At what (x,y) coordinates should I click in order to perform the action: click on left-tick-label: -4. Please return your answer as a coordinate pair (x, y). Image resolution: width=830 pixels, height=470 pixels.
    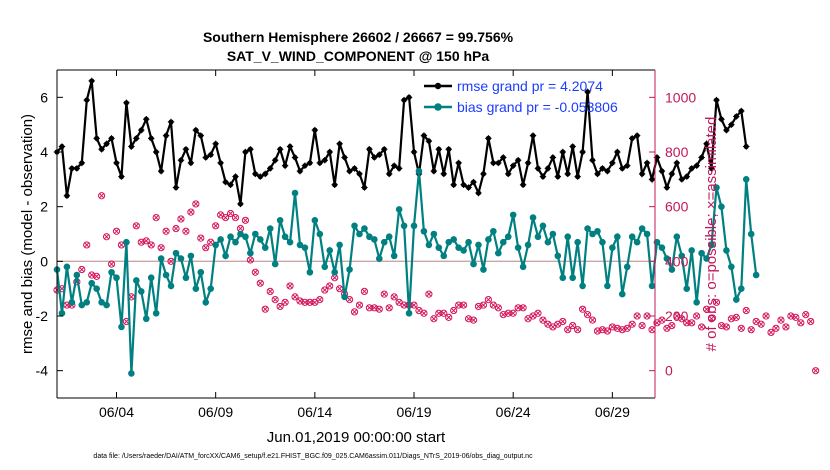
    Looking at the image, I should click on (42, 371).